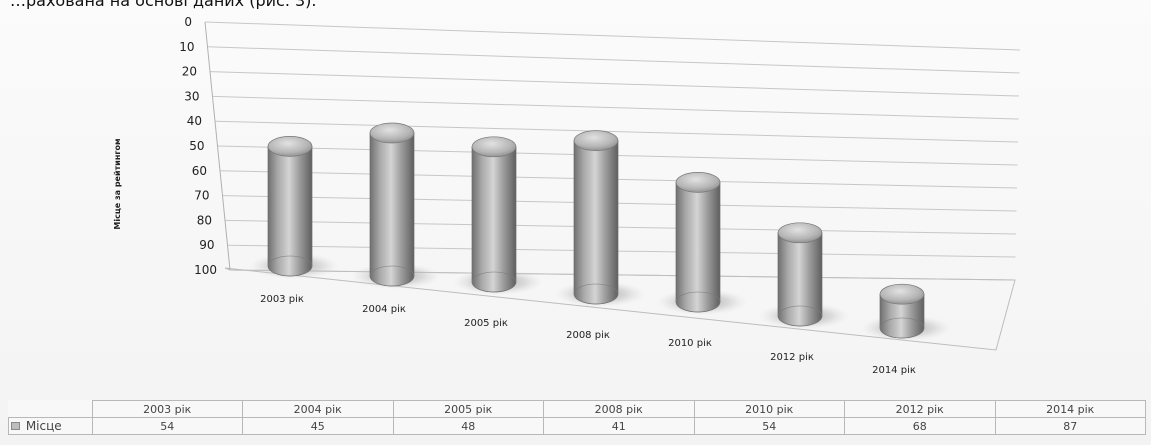 This screenshot has width=1151, height=445. What do you see at coordinates (468, 426) in the screenshot?
I see `data-table-value-cell: 48` at bounding box center [468, 426].